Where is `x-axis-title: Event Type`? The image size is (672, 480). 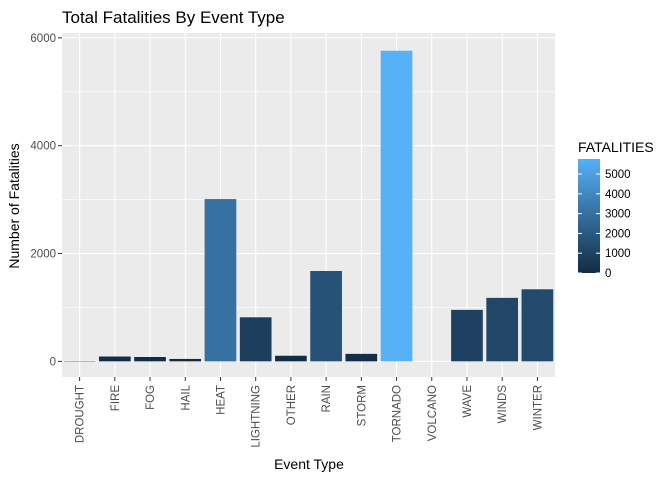 x-axis-title: Event Type is located at coordinates (309, 464).